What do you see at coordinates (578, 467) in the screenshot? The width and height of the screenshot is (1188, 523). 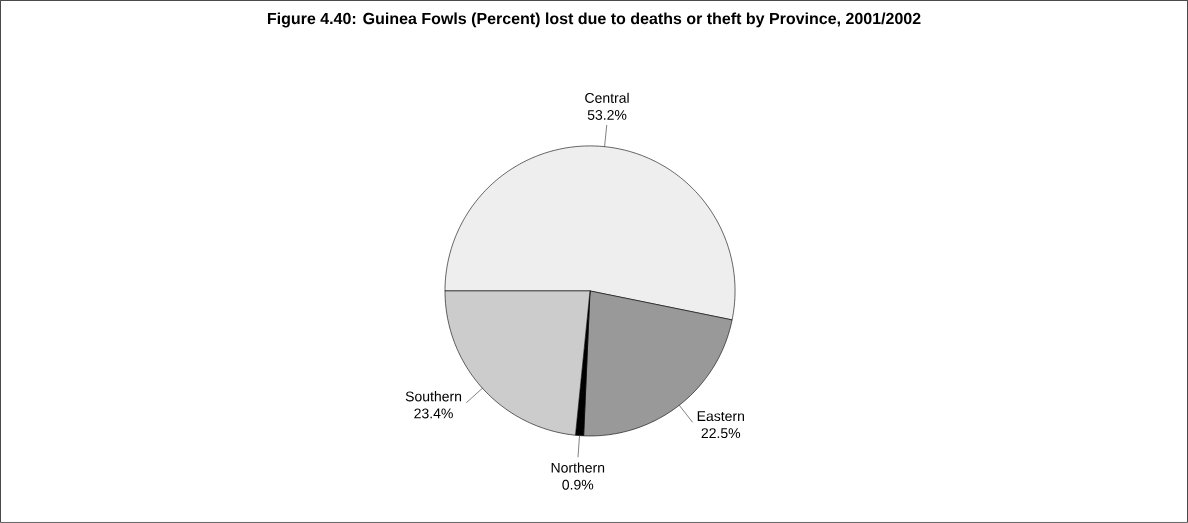 I see `slice-label: Northern` at bounding box center [578, 467].